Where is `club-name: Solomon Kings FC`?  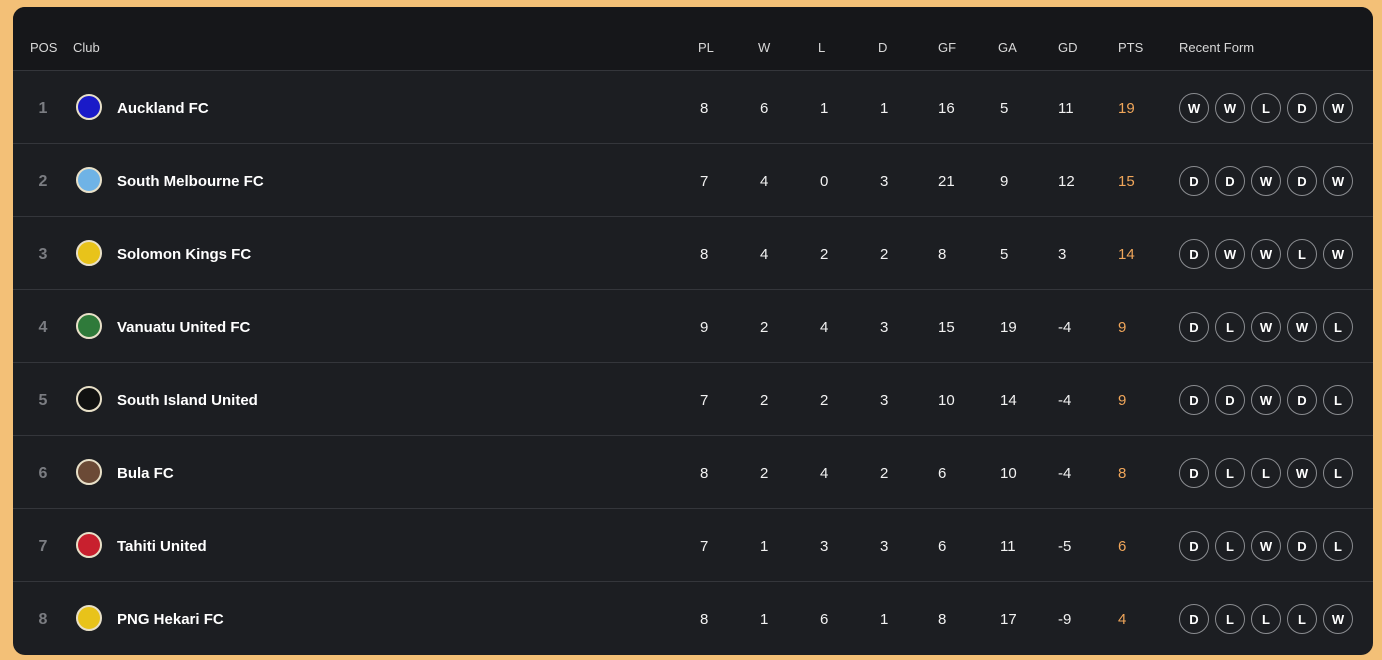 club-name: Solomon Kings FC is located at coordinates (184, 254).